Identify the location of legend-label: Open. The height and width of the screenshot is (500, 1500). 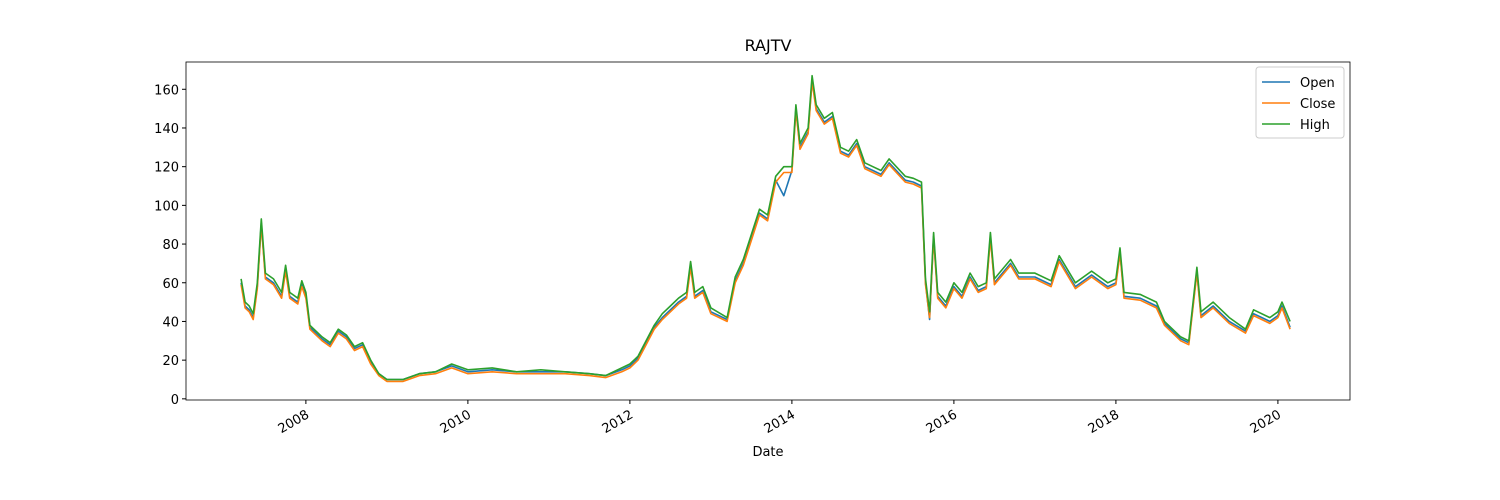
(1317, 83).